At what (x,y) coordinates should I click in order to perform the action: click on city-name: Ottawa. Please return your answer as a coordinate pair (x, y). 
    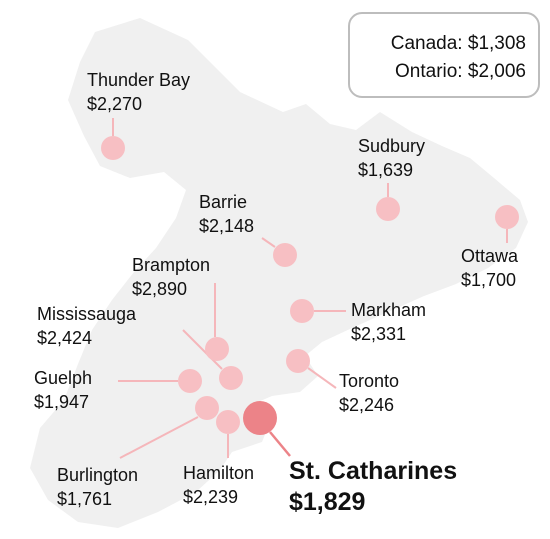
    Looking at the image, I should click on (490, 256).